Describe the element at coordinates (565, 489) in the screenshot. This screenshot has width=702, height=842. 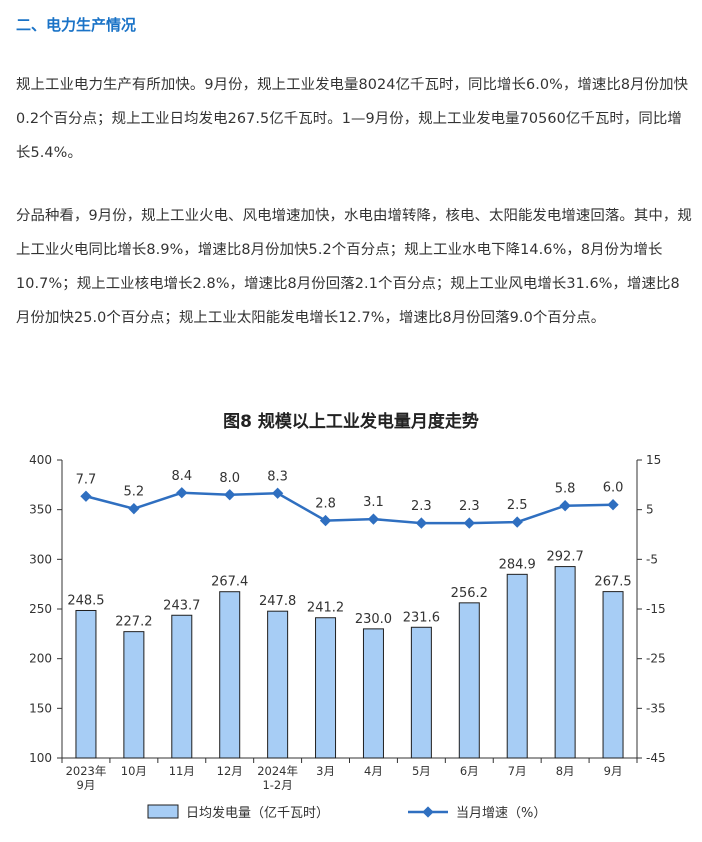
I see `growth-value-label: 5.8` at that location.